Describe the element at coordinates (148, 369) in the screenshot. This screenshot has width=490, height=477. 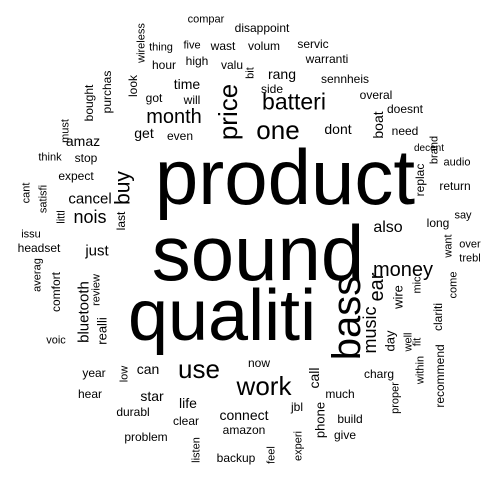
I see `word-can: can` at that location.